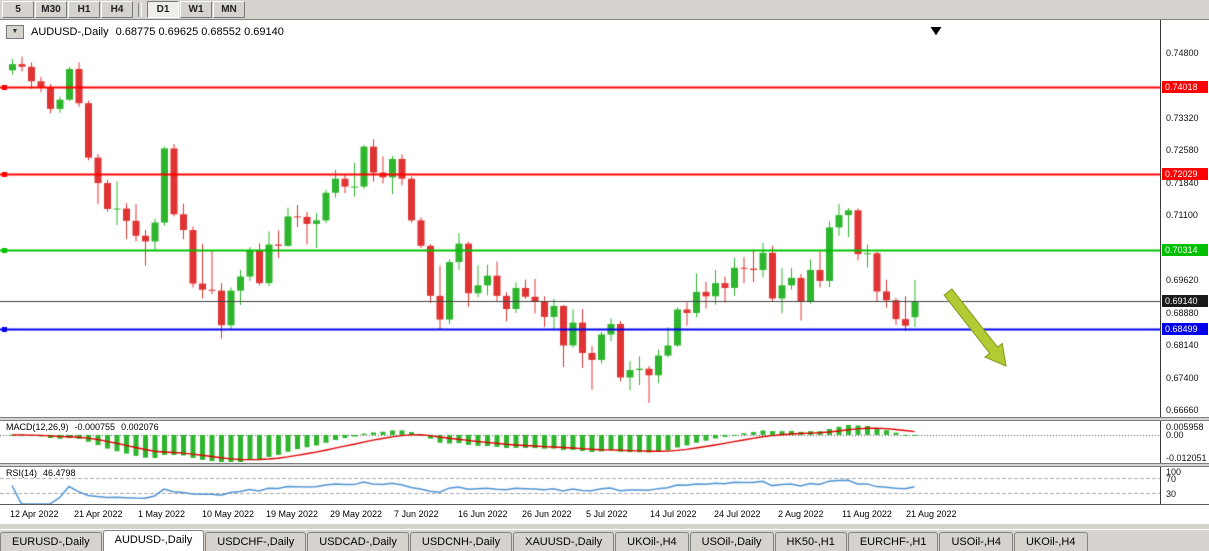  Describe the element at coordinates (1182, 280) in the screenshot. I see `price-axis-tick: 0.69620` at that location.